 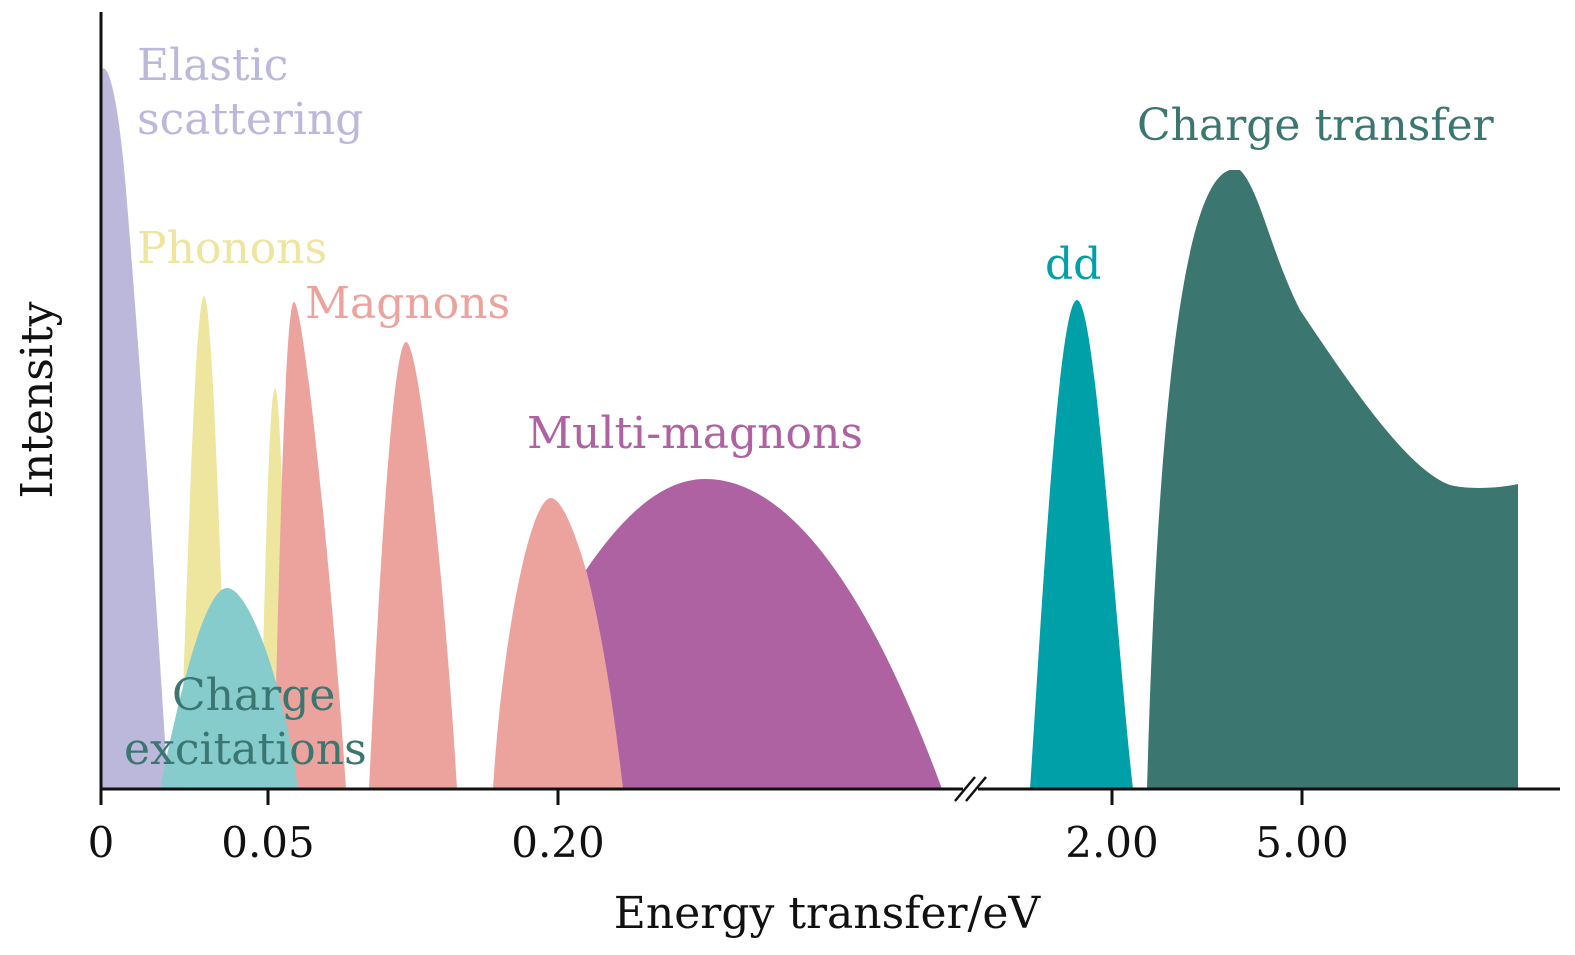 What do you see at coordinates (101, 842) in the screenshot?
I see `x-tick-label-0: 0` at bounding box center [101, 842].